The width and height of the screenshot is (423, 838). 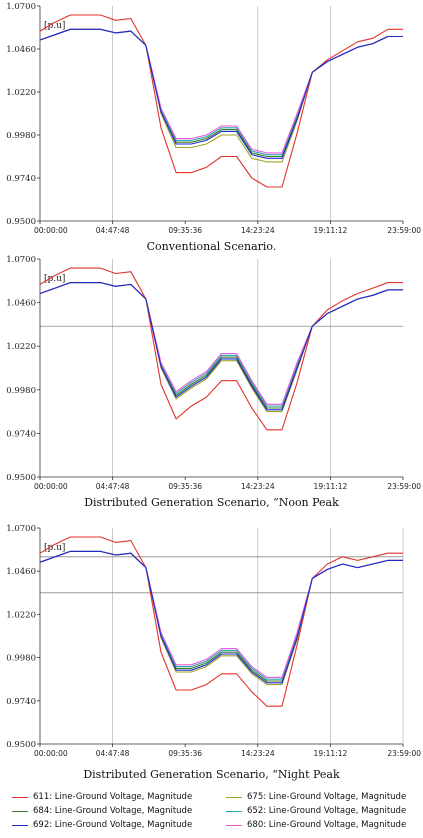 I want to click on chart2-xtick-label-1: 04:47:48, so click(x=113, y=486).